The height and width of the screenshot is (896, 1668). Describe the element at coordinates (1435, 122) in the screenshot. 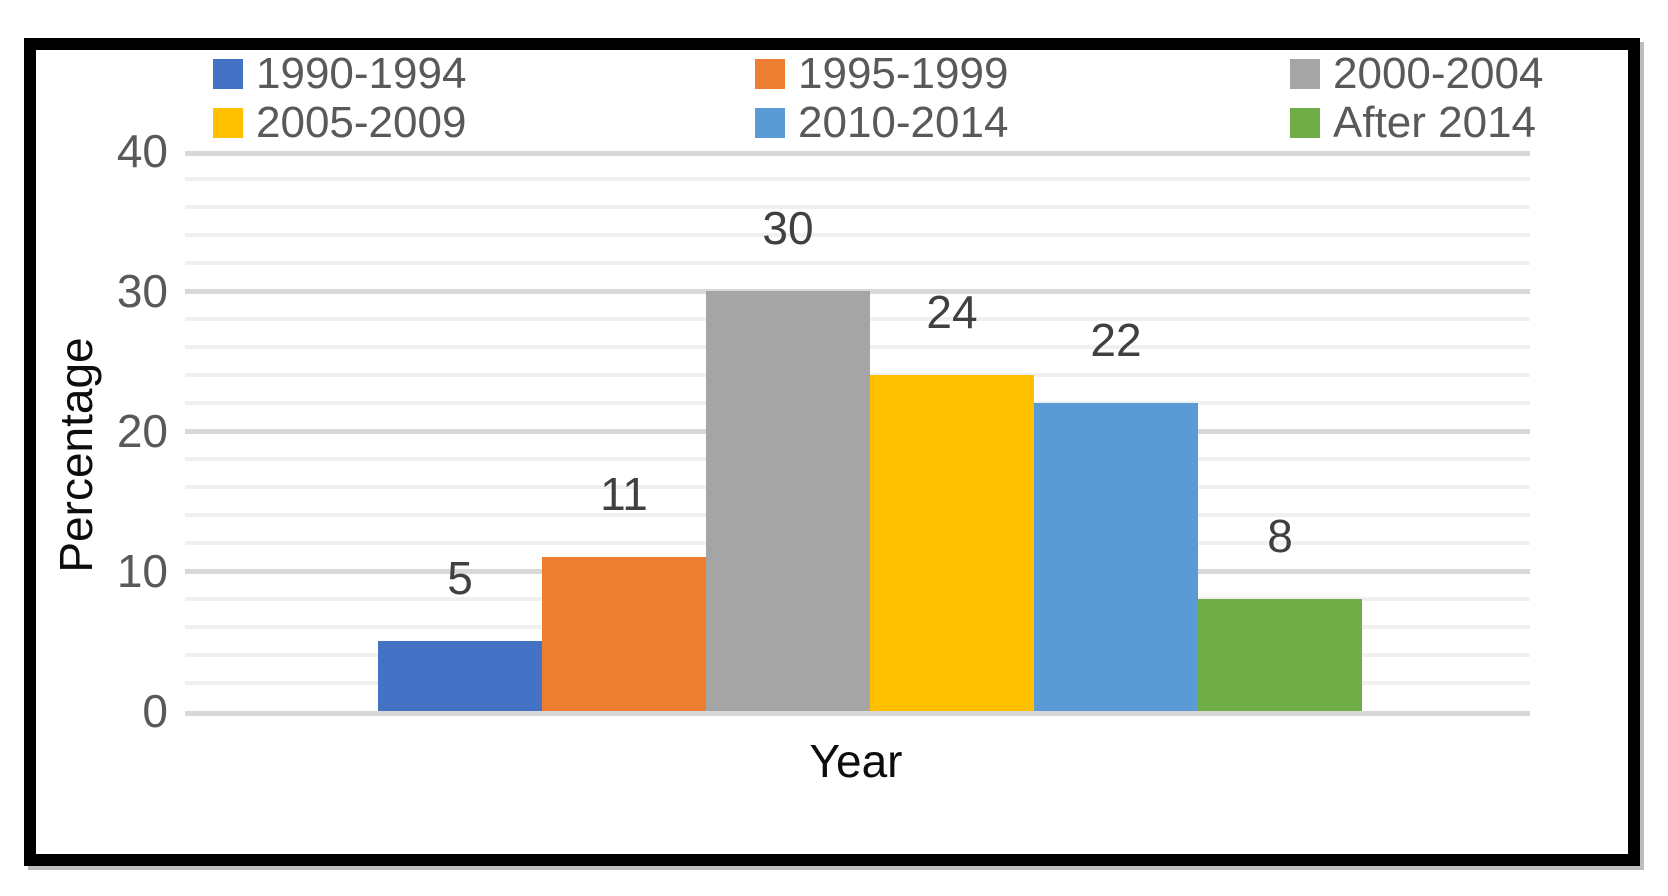

I see `legend-label: After 2014` at that location.